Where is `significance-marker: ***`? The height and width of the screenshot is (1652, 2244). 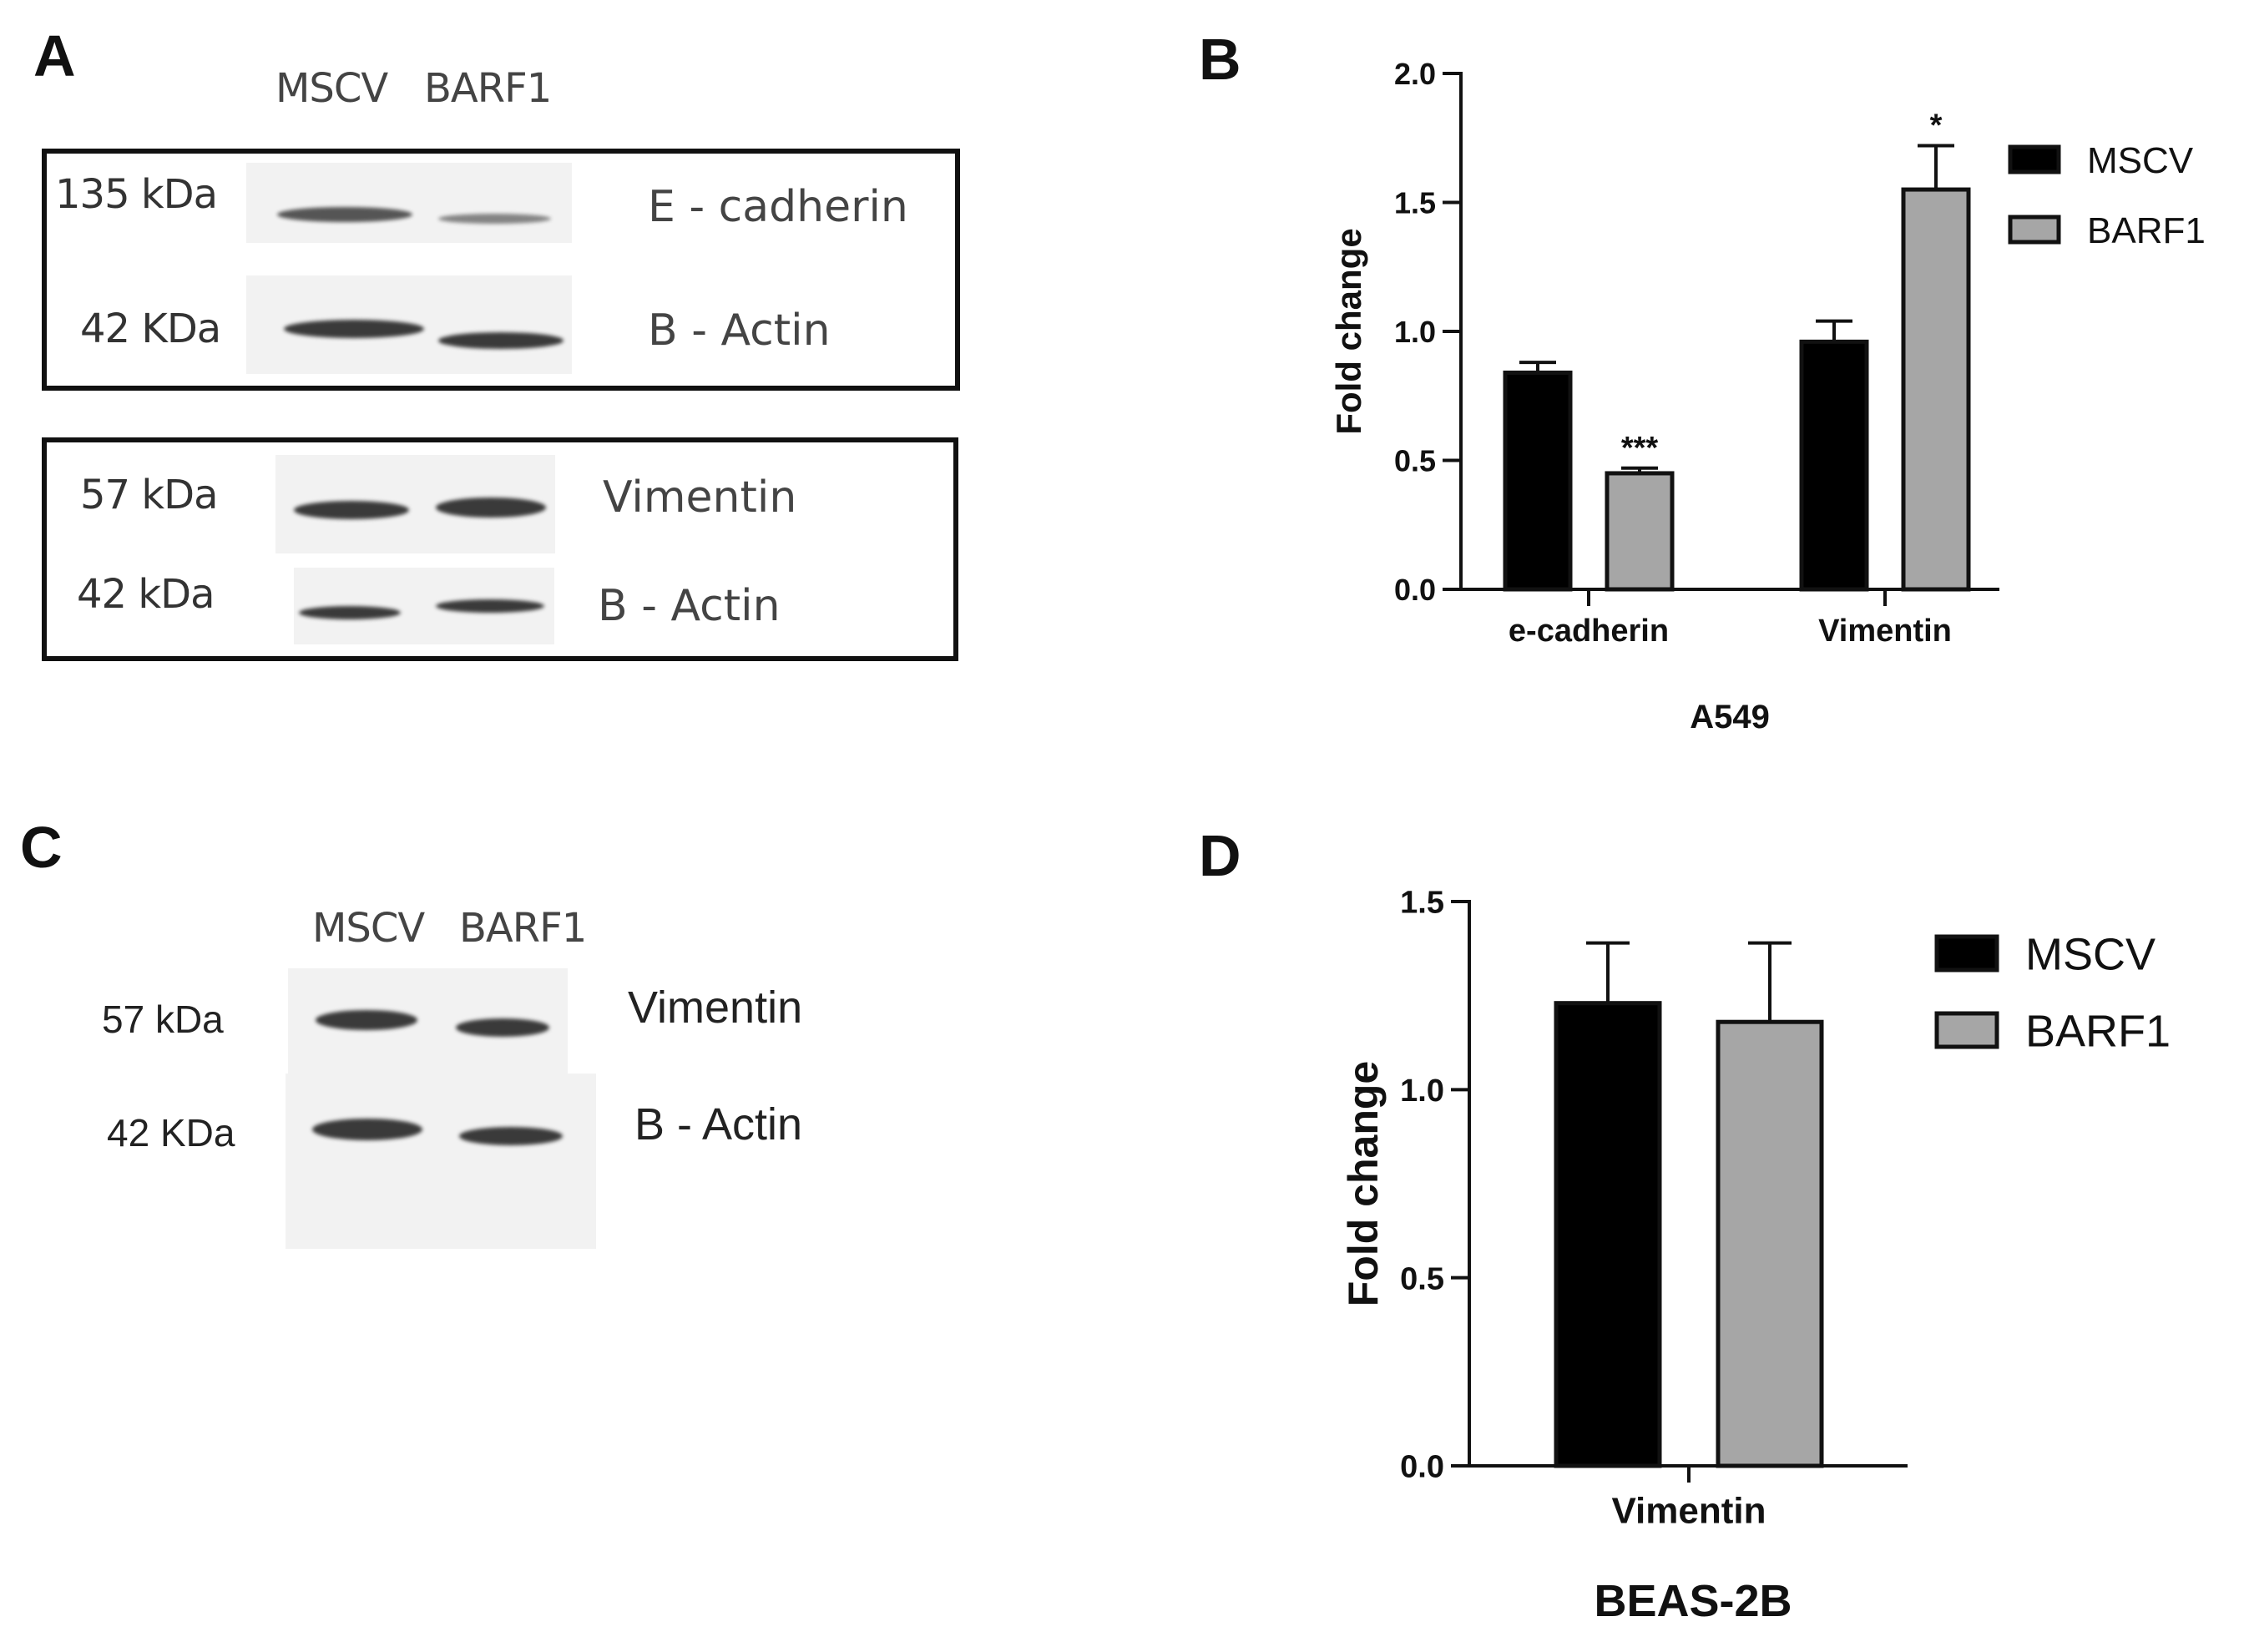
significance-marker: *** is located at coordinates (1640, 448).